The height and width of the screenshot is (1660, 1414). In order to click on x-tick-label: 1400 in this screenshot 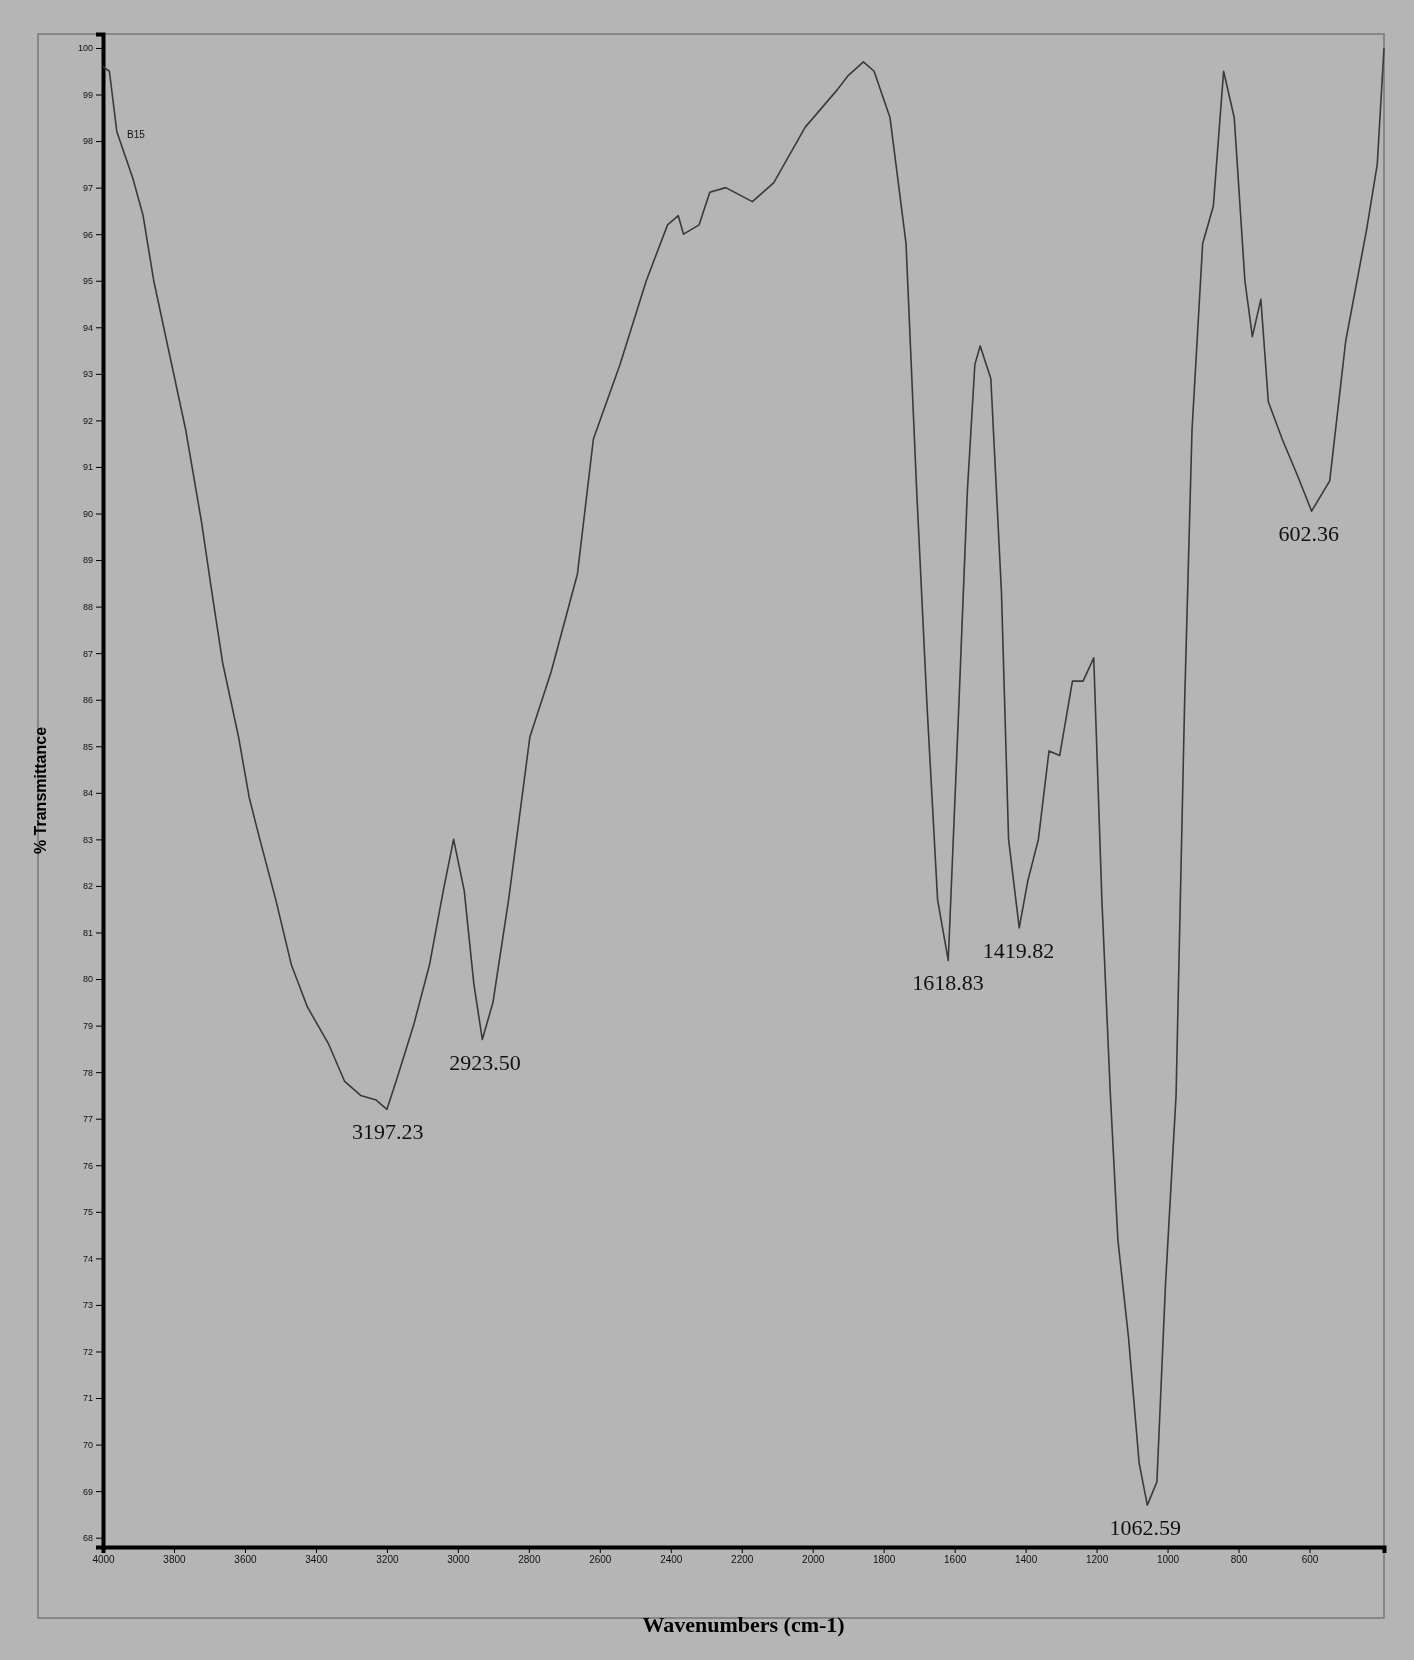, I will do `click(1026, 1560)`.